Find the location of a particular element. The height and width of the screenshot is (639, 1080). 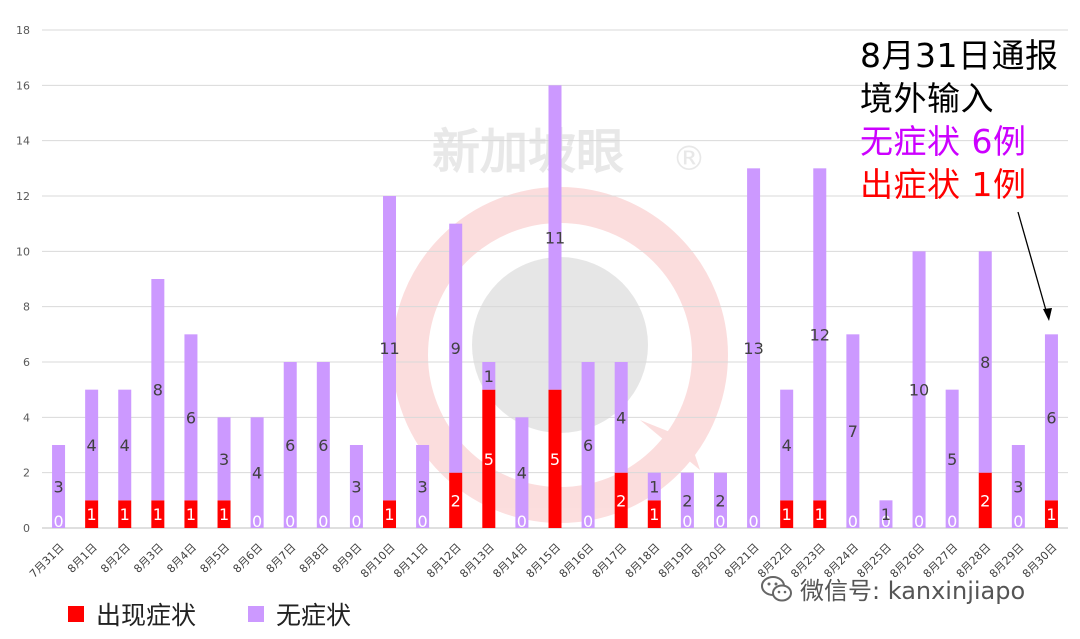

annotation-line-2: 境外输入 is located at coordinates (927, 98).